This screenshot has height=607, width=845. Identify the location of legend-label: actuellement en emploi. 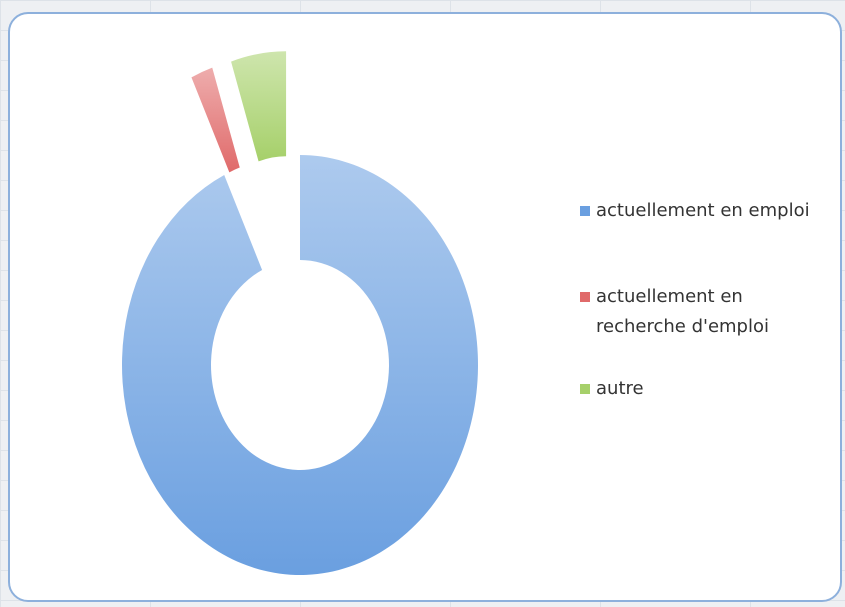
(703, 210).